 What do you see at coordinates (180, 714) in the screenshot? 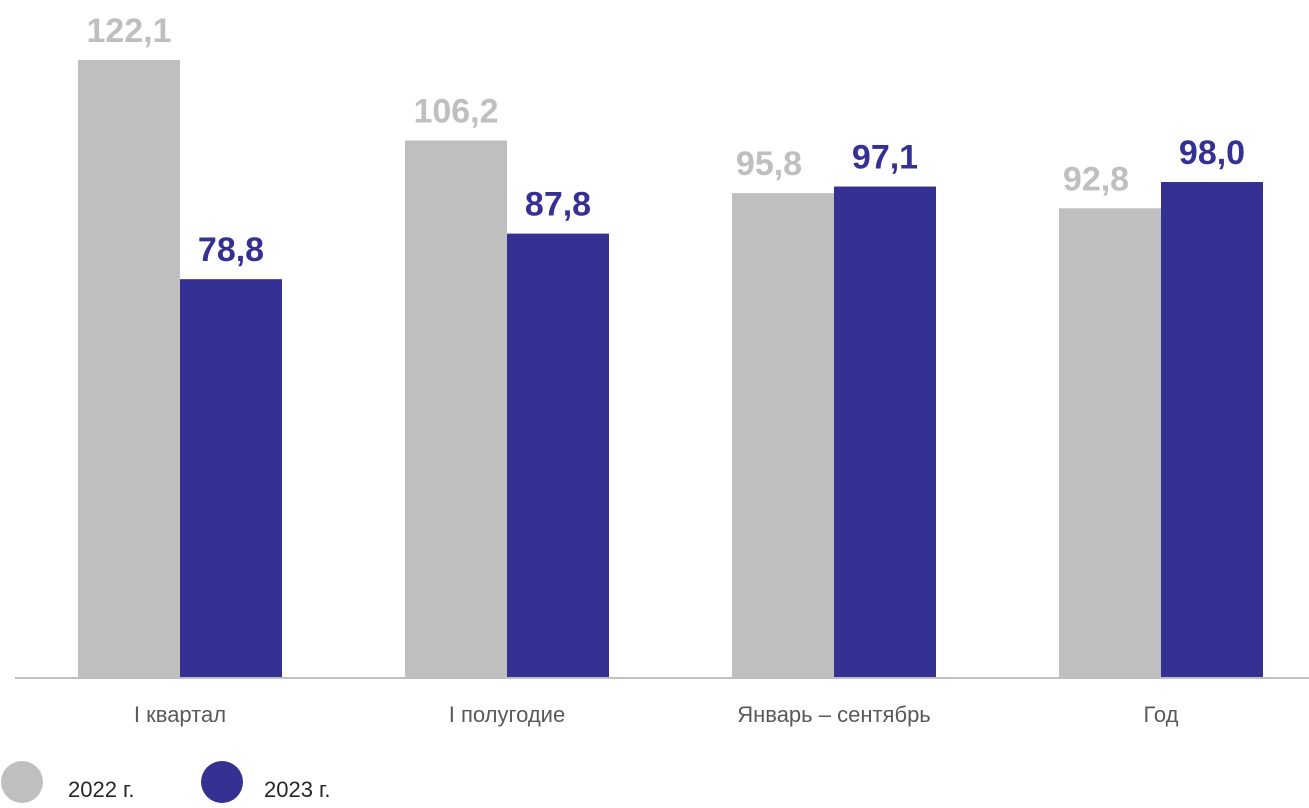
I see `category-label: I квартал` at bounding box center [180, 714].